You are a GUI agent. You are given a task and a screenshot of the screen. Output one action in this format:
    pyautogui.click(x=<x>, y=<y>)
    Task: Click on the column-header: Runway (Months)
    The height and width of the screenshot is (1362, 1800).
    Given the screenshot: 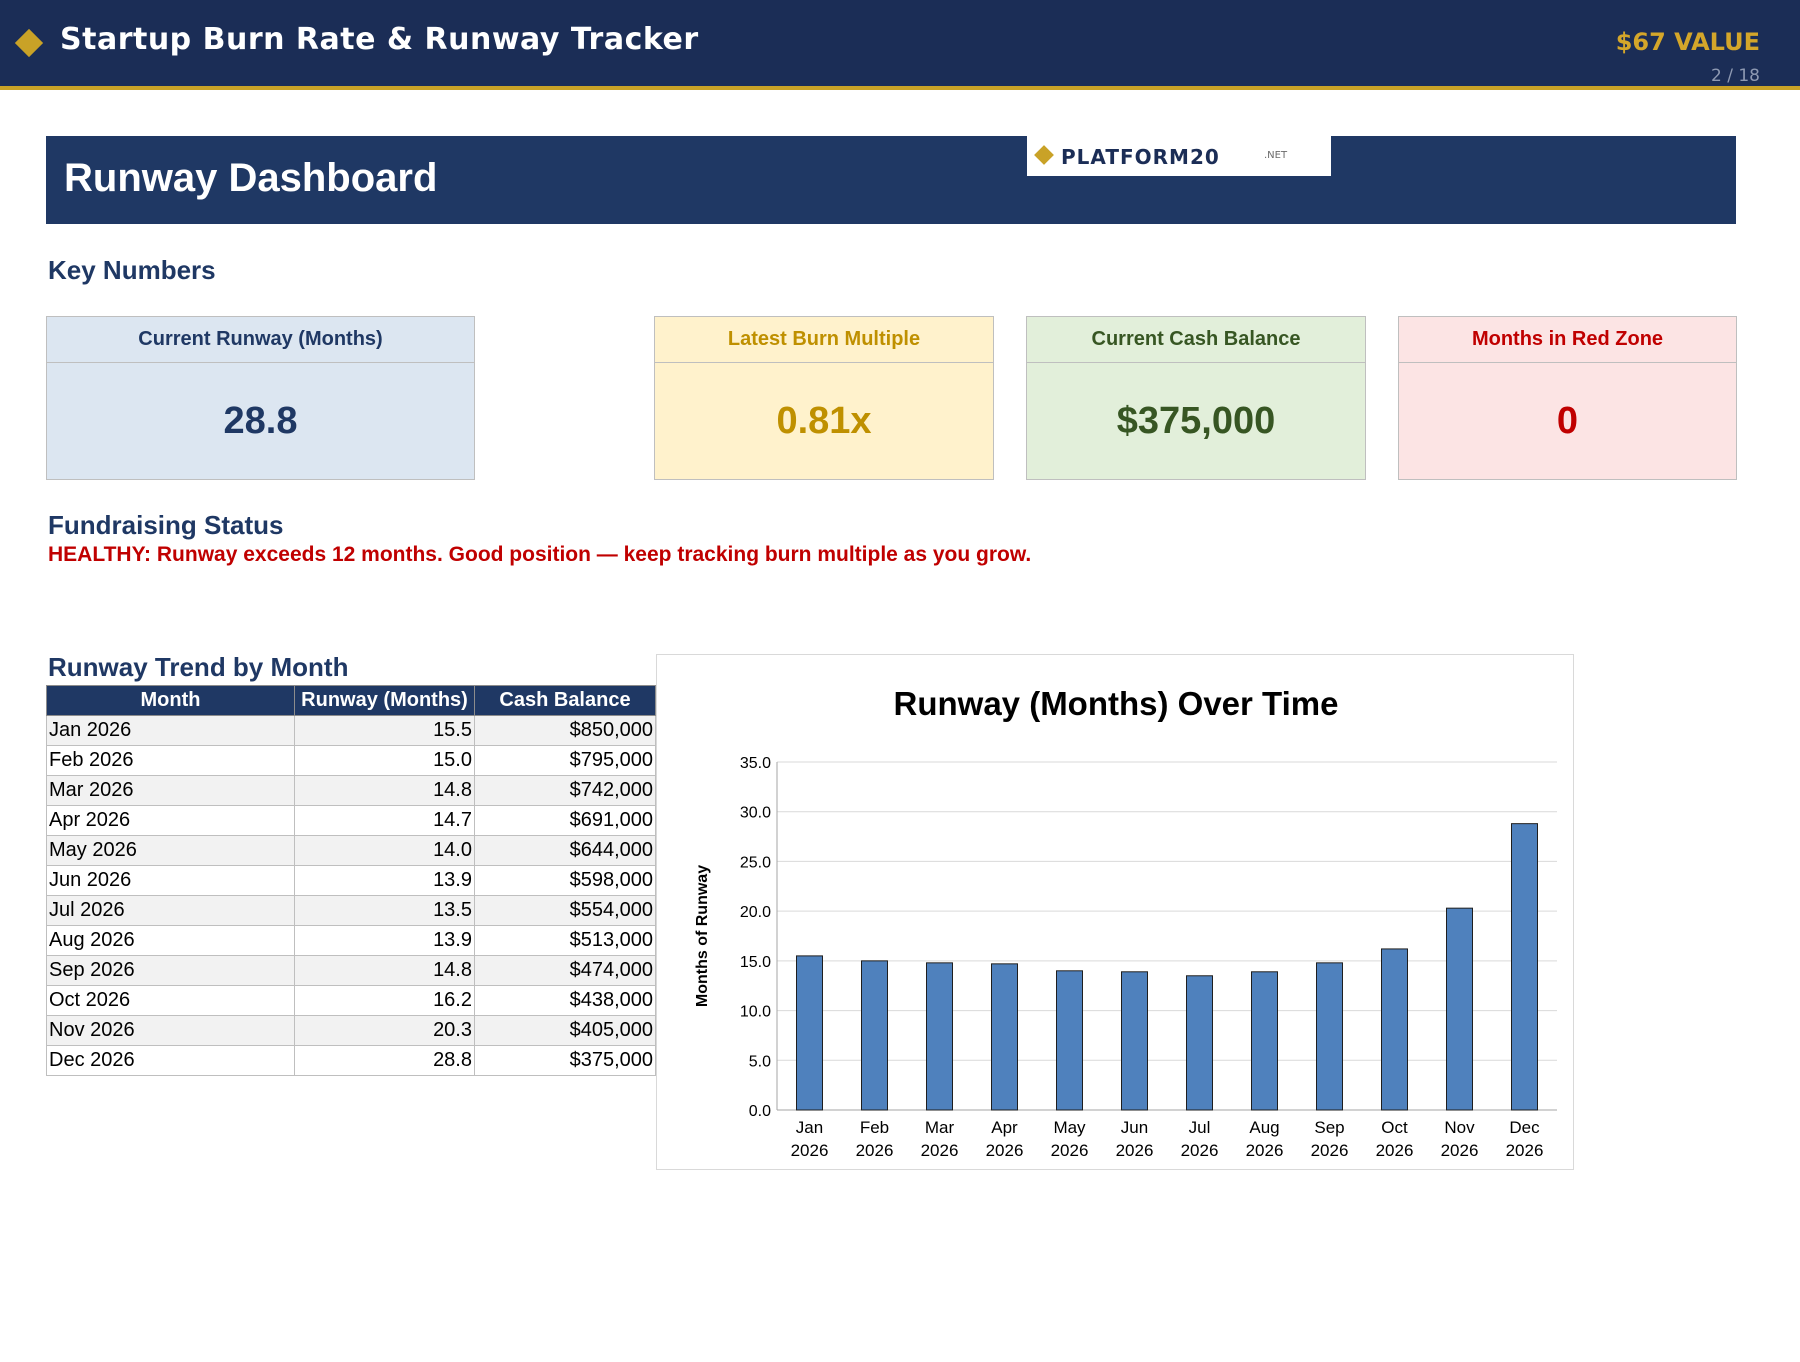 What is the action you would take?
    pyautogui.click(x=384, y=700)
    